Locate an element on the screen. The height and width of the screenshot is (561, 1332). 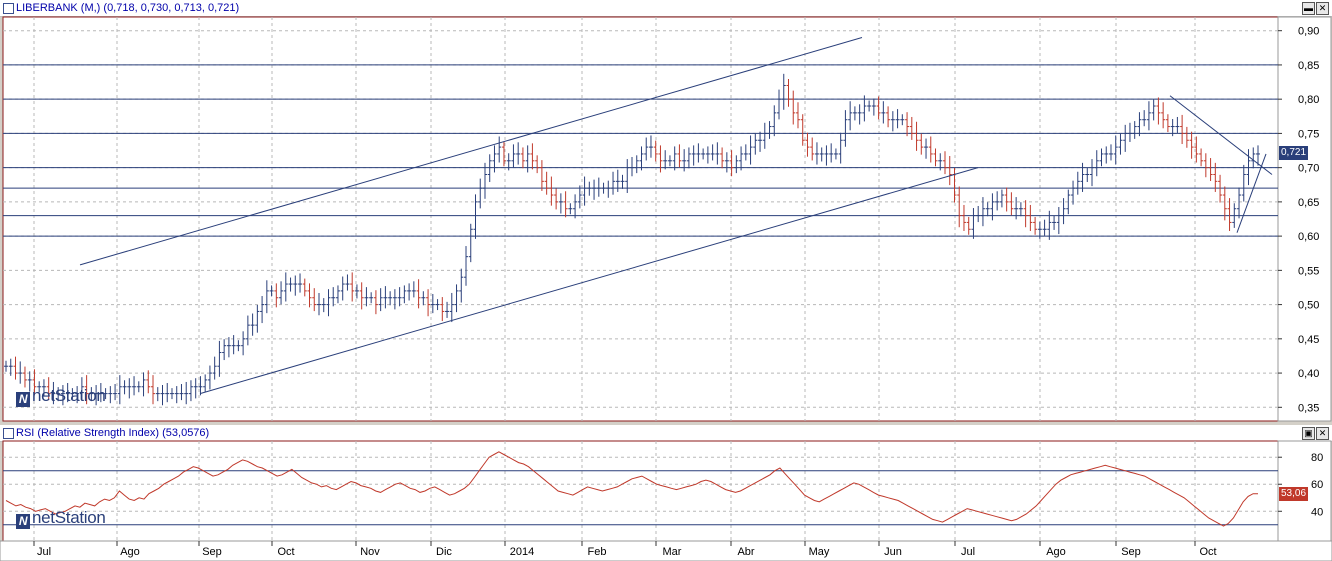
rsi-line is located at coordinates (631, 489).